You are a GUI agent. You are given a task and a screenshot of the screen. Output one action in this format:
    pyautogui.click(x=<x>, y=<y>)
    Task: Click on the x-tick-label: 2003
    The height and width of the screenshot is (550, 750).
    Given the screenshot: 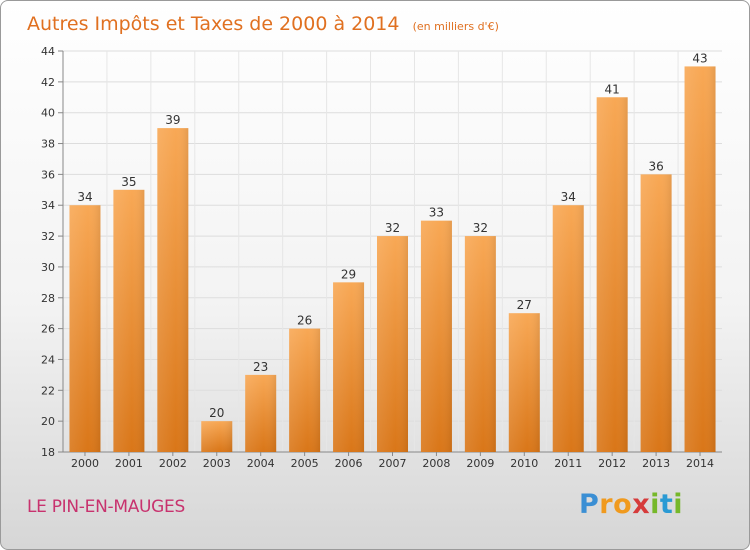 What is the action you would take?
    pyautogui.click(x=217, y=463)
    